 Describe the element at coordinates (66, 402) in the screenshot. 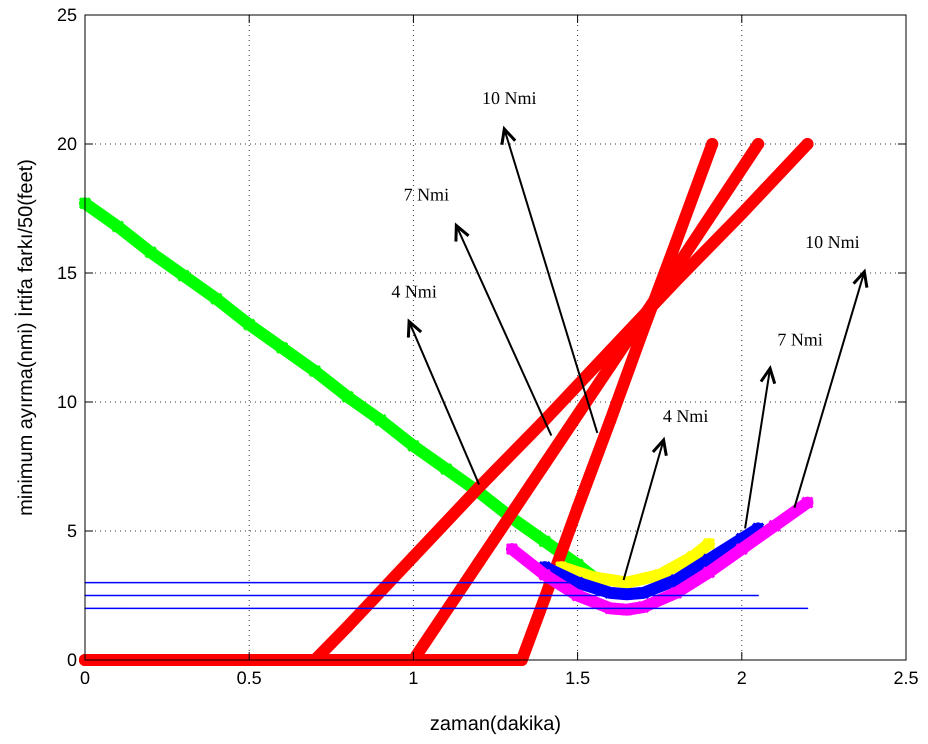

I see `y-tick-label: 10` at that location.